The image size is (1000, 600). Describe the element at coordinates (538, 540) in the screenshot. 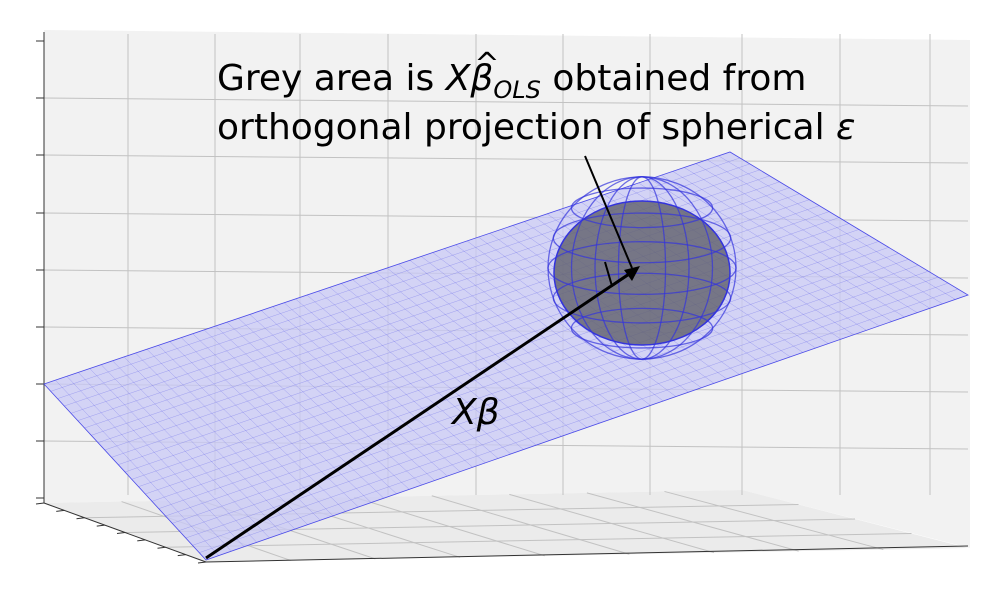

I see `floor-gridline` at that location.